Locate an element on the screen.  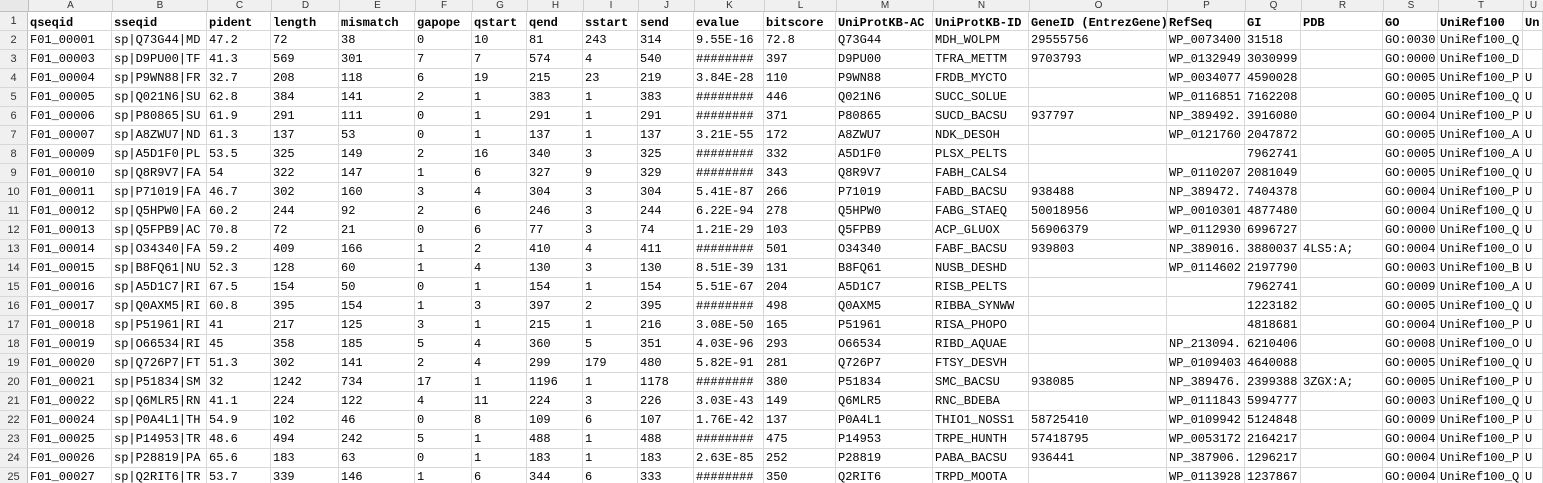
table-cell: 154 is located at coordinates (305, 287).